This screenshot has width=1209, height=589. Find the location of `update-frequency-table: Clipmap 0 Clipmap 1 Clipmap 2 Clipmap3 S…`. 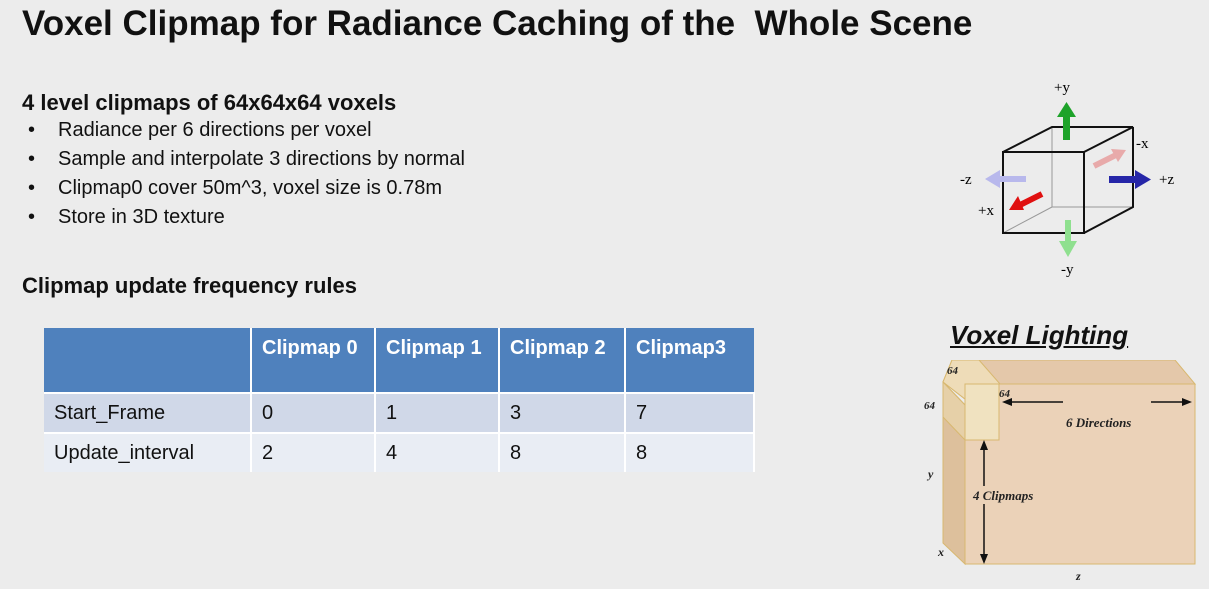

update-frequency-table: Clipmap 0 Clipmap 1 Clipmap 2 Clipmap3 S… is located at coordinates (399, 400).